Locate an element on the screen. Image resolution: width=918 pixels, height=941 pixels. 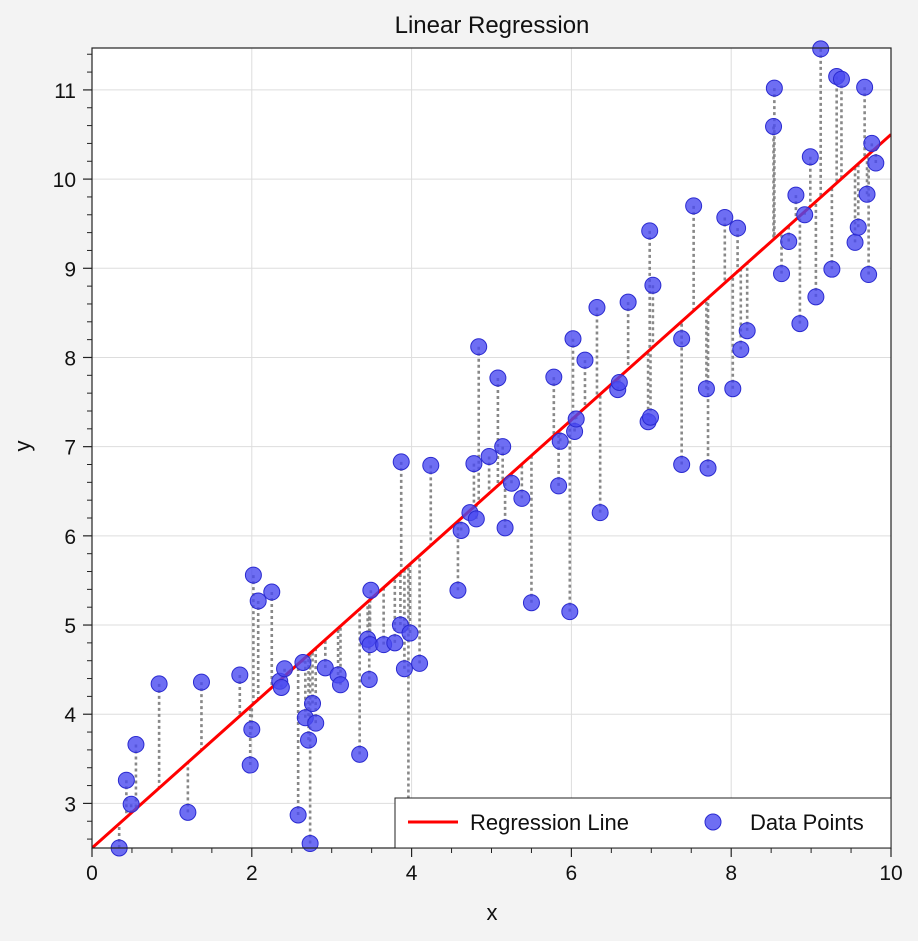
legend-point-label: Data Points is located at coordinates (807, 822).